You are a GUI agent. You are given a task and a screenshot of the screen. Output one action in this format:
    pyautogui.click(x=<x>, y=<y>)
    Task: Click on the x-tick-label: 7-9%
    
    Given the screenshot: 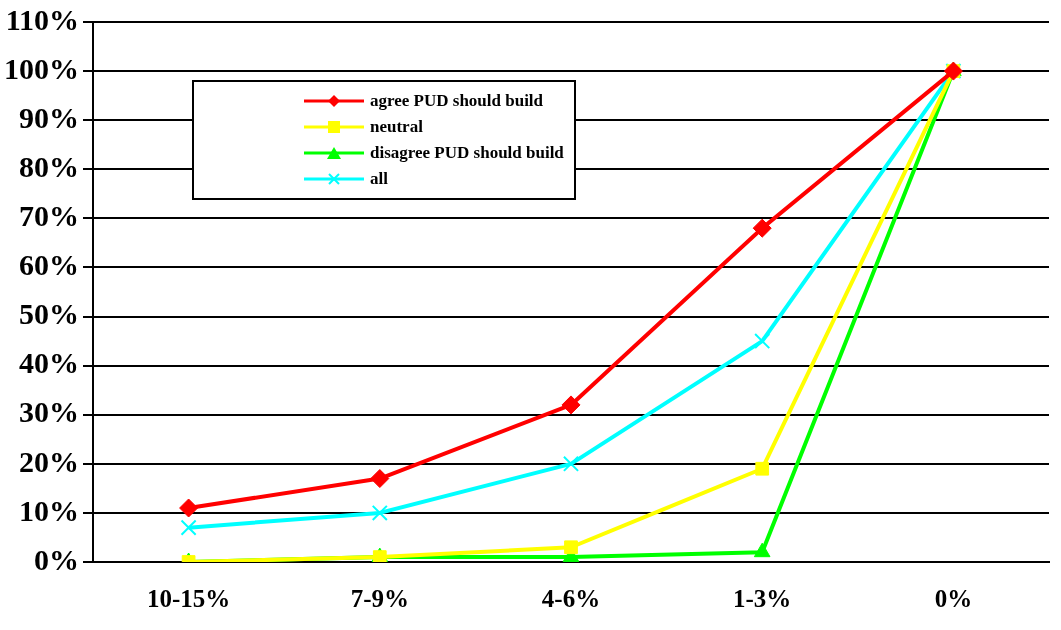 What is the action you would take?
    pyautogui.click(x=379, y=599)
    